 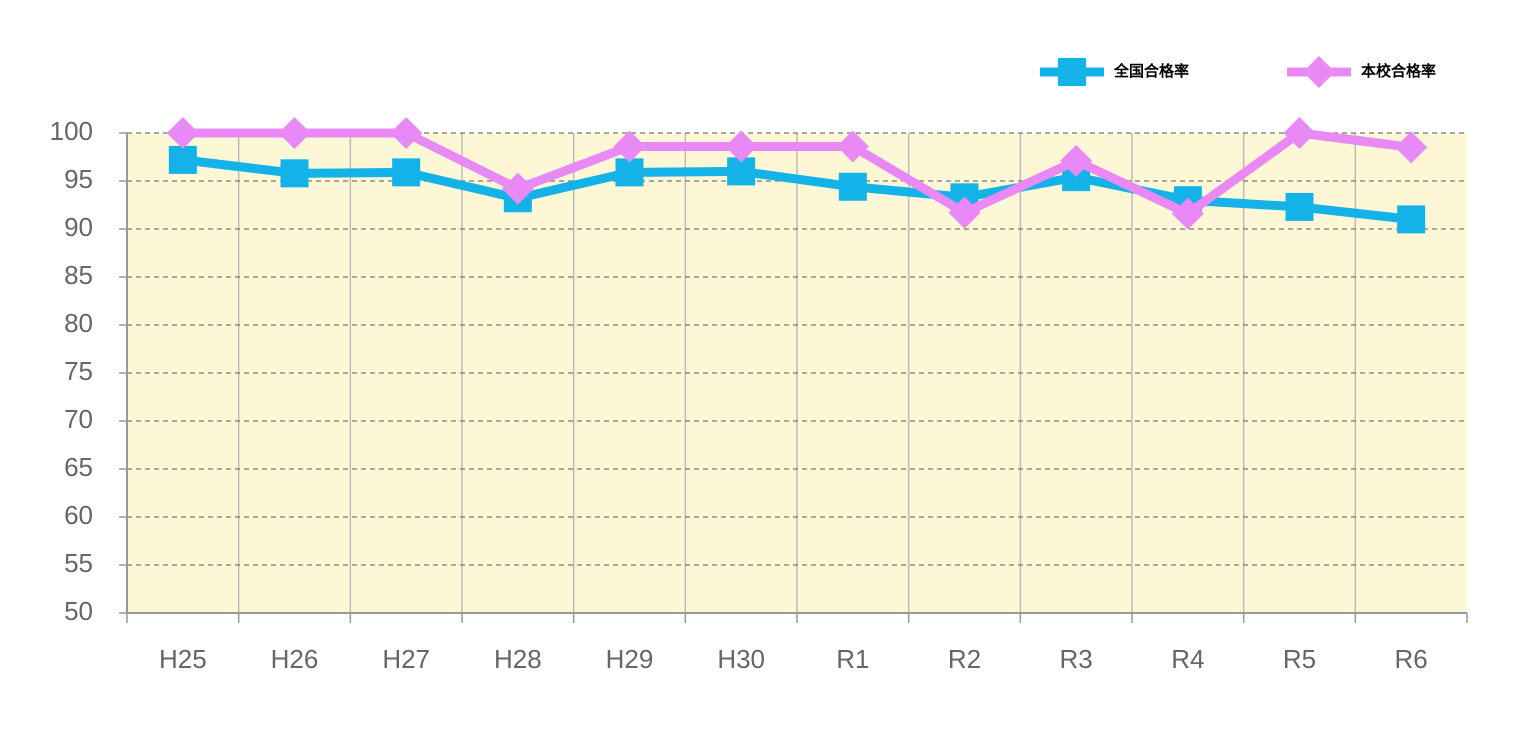 What do you see at coordinates (518, 659) in the screenshot?
I see `x-tick-label: H28` at bounding box center [518, 659].